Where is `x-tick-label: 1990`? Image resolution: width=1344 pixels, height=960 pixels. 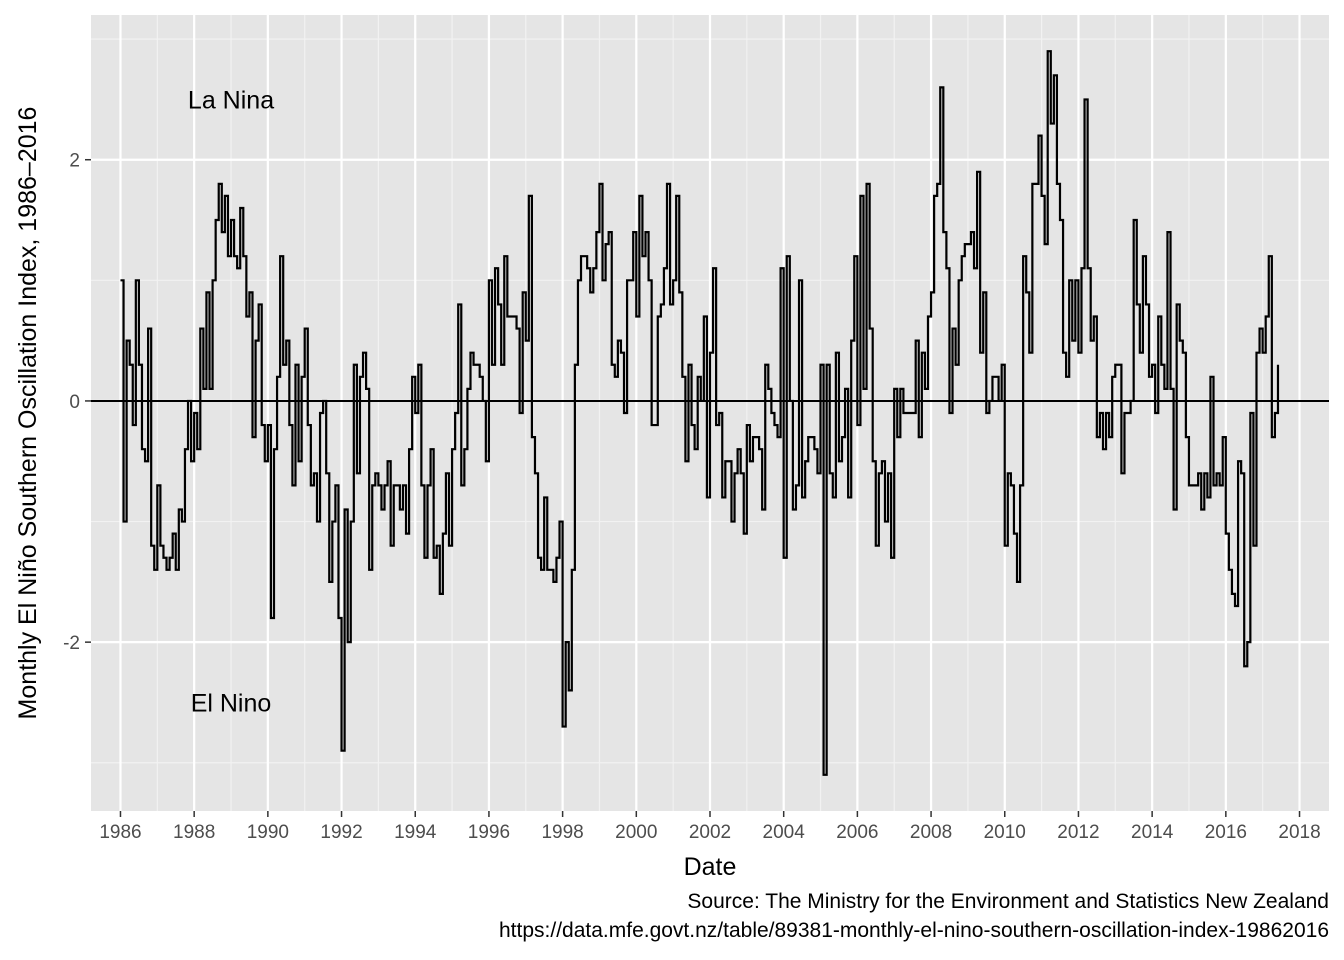 x-tick-label: 1990 is located at coordinates (268, 832).